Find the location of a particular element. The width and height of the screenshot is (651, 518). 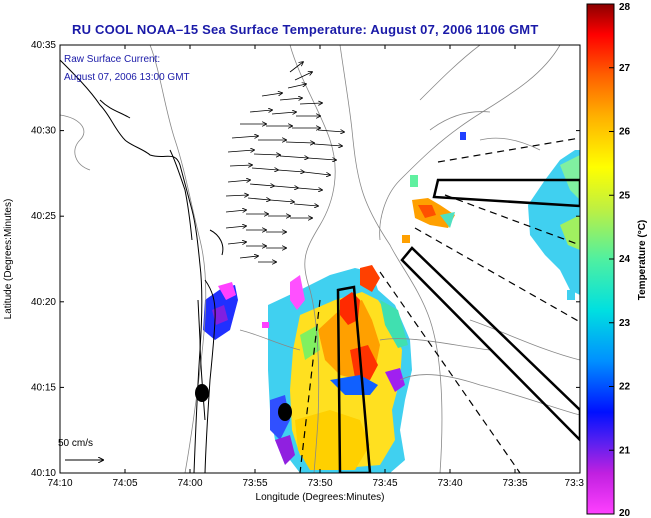

x-tick-label: 73:55 is located at coordinates (254, 483).